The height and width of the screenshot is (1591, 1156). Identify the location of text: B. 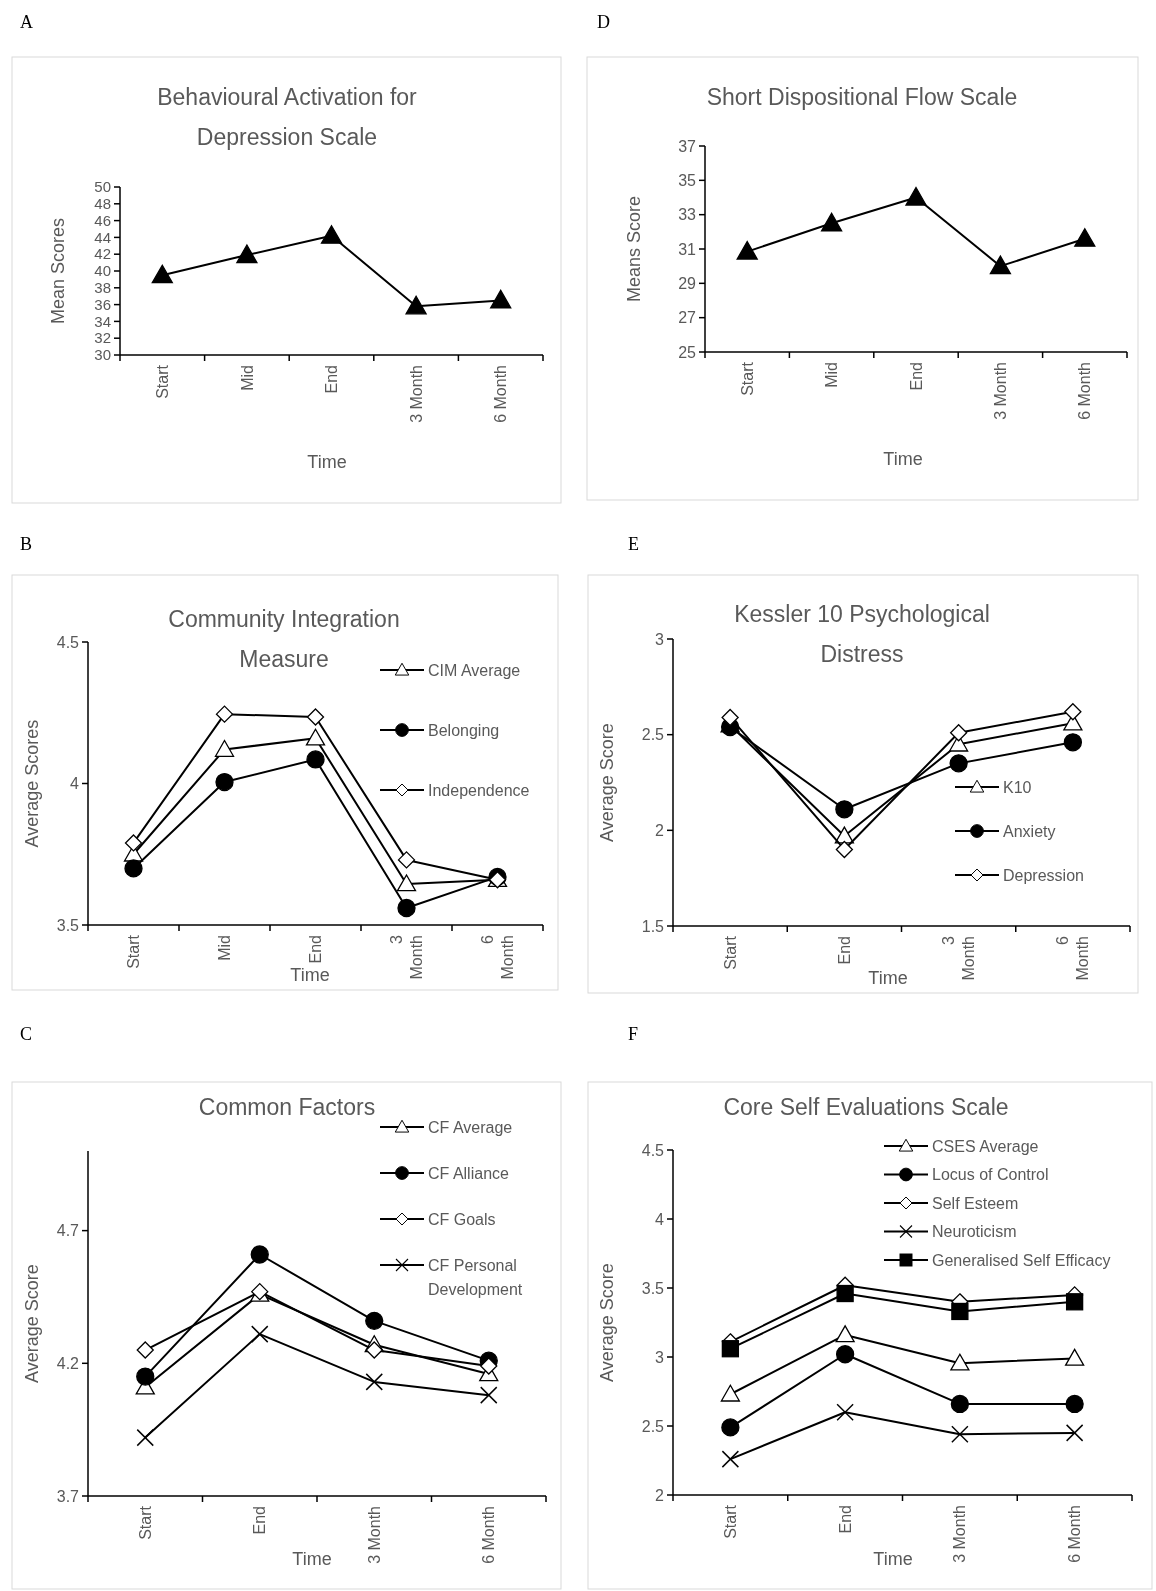
(26, 544).